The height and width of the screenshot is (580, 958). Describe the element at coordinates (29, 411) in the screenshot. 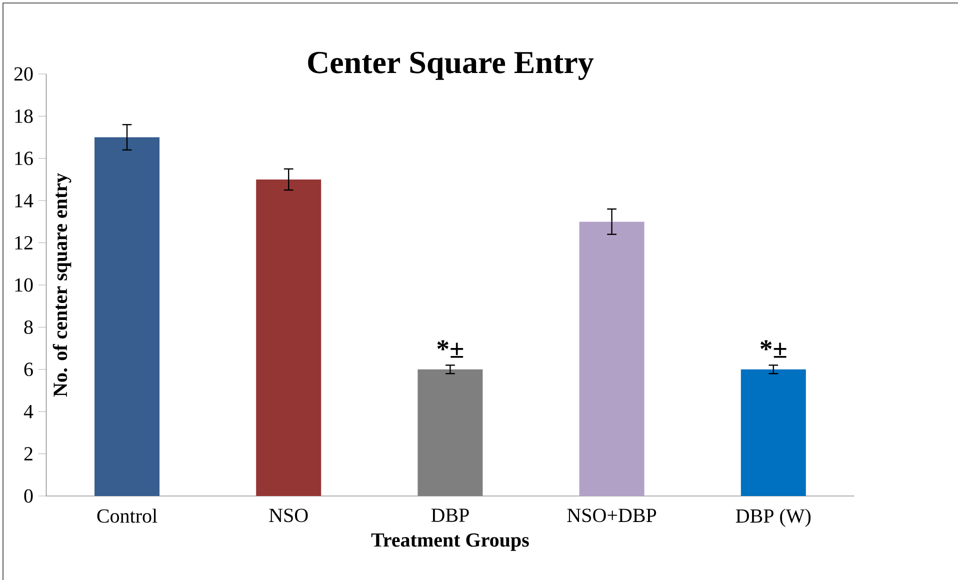

I see `y-tick-label: 4` at that location.